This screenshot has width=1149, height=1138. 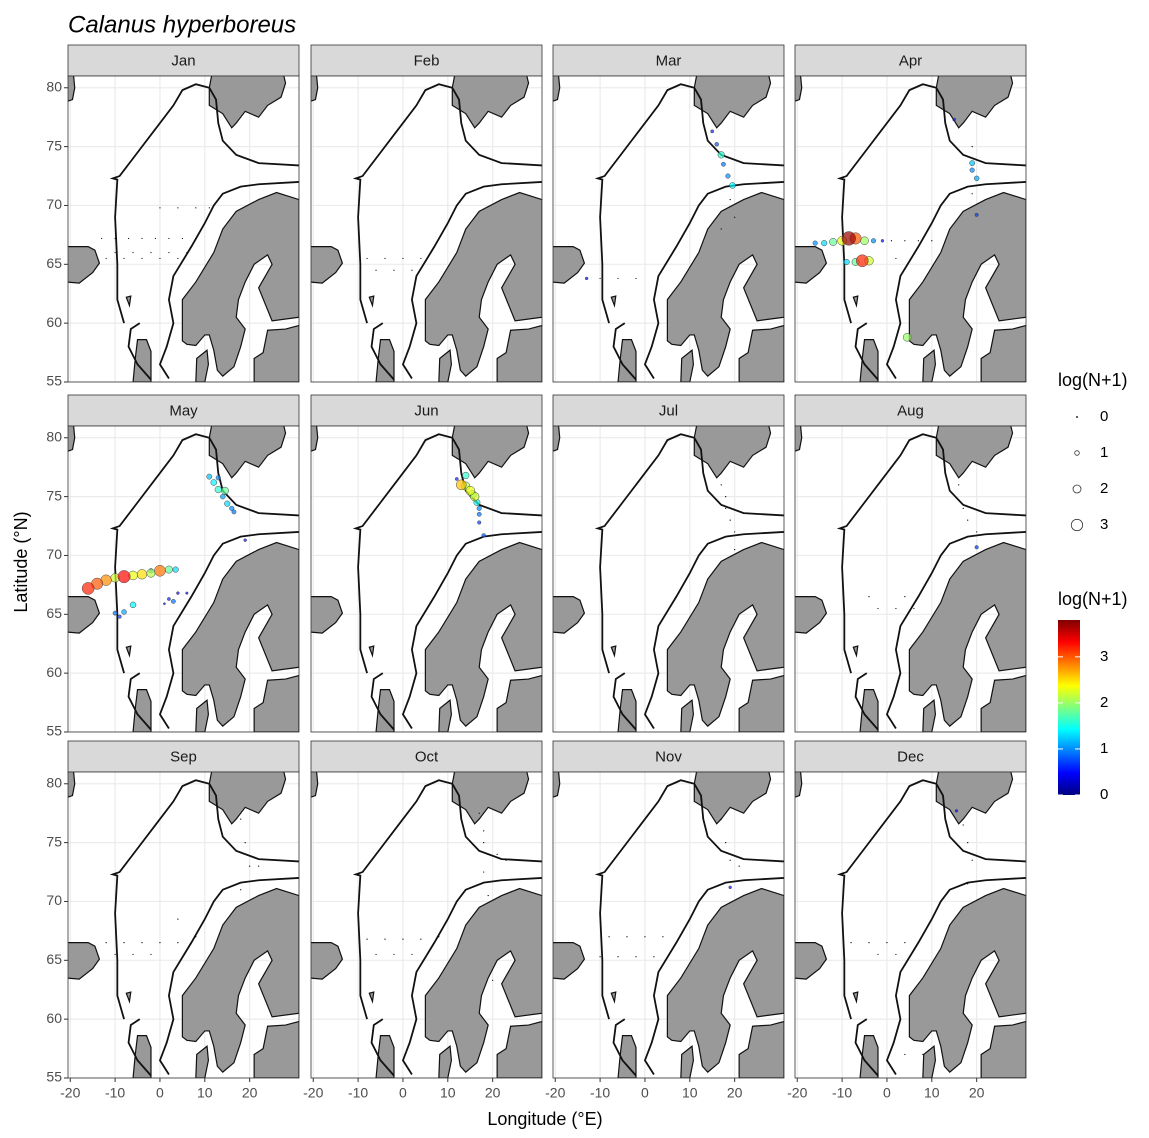 I want to click on y-tick-label: 65, so click(x=54, y=263).